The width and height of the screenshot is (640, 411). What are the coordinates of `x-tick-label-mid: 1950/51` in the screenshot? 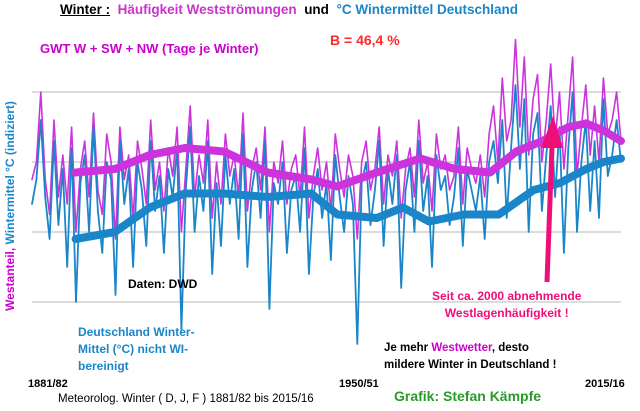 It's located at (359, 384).